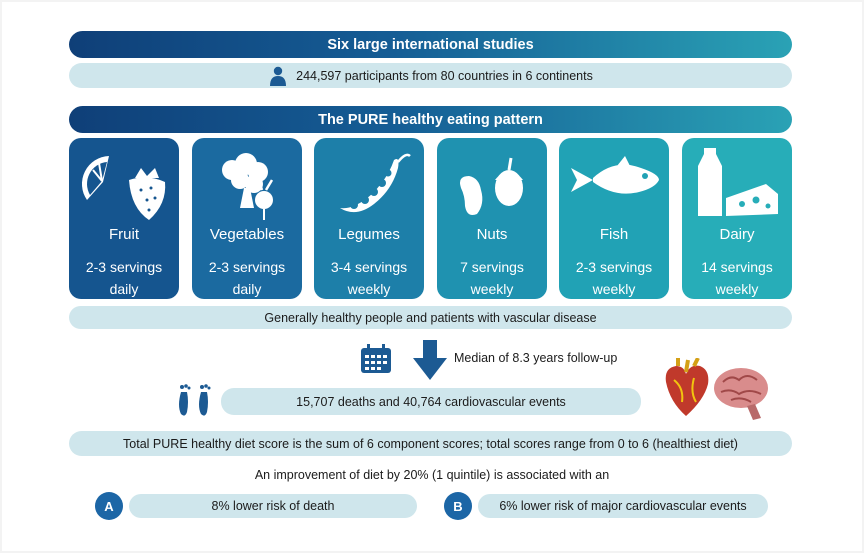  I want to click on food-name: Dairy, so click(737, 234).